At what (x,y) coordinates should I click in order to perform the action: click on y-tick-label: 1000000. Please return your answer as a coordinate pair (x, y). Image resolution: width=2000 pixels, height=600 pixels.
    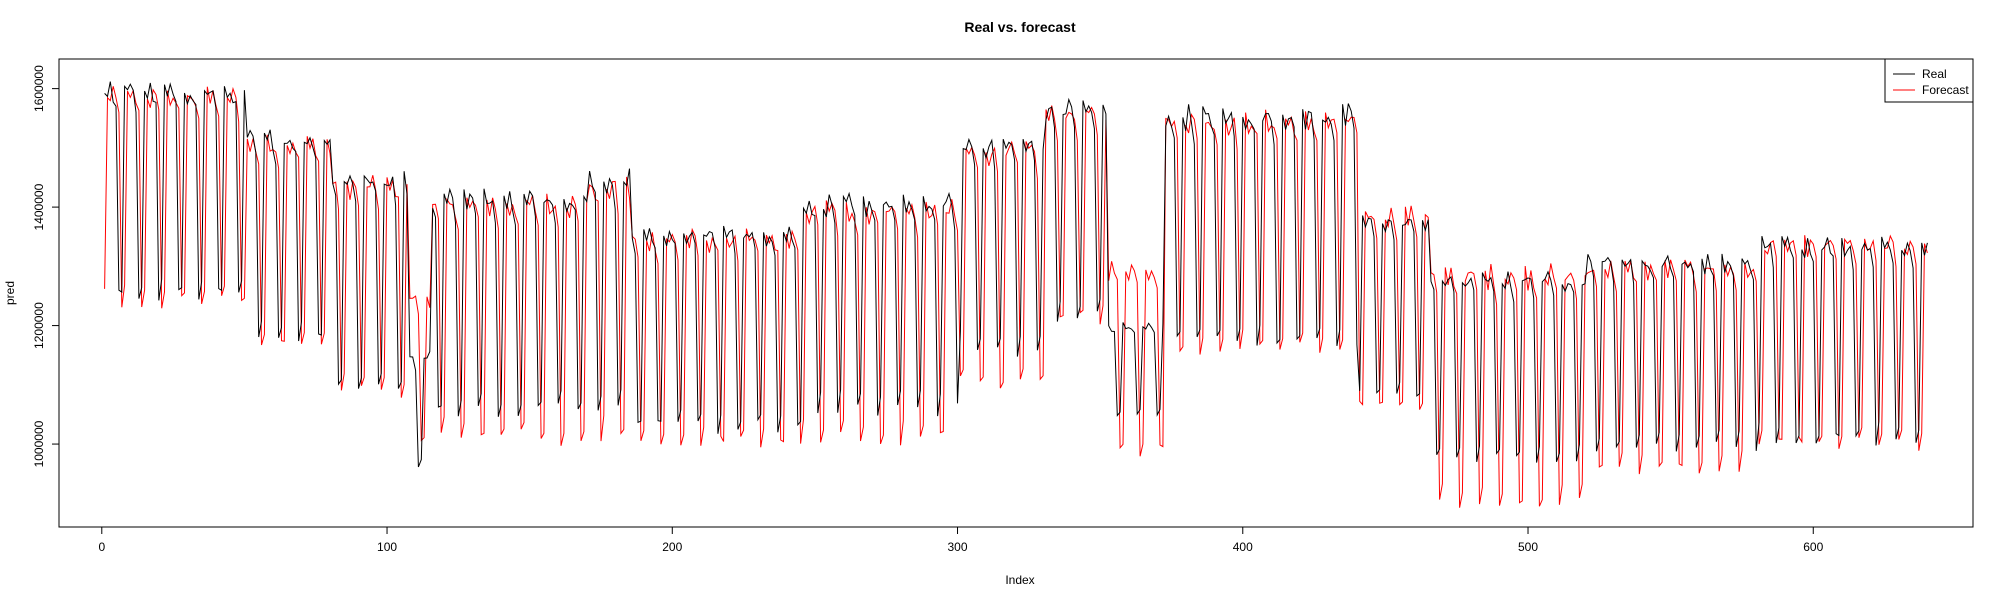
    Looking at the image, I should click on (39, 443).